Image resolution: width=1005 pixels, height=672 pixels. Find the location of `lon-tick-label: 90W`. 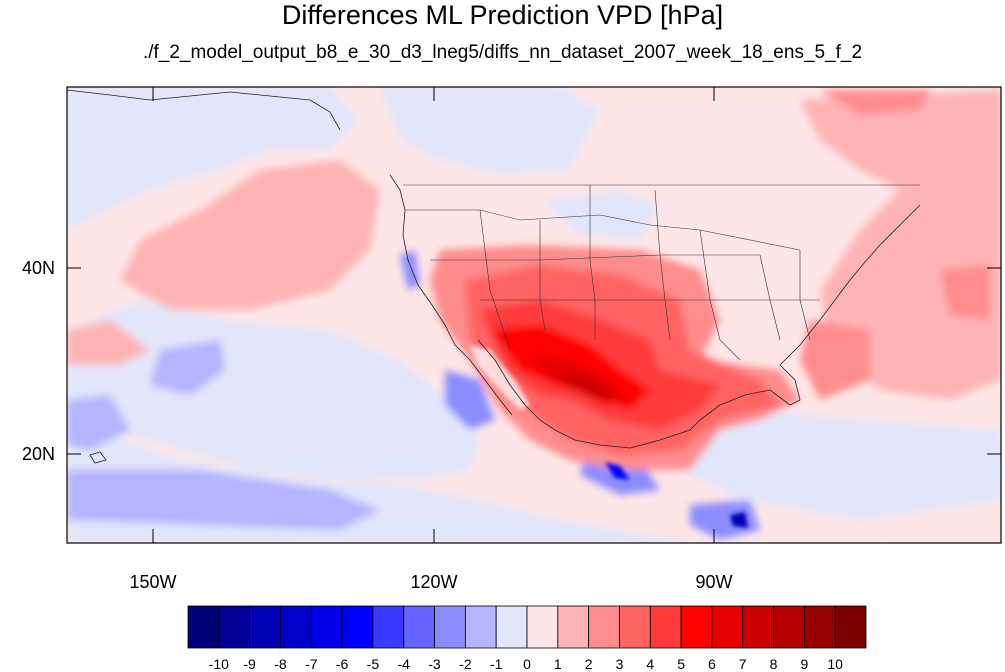

lon-tick-label: 90W is located at coordinates (714, 582).